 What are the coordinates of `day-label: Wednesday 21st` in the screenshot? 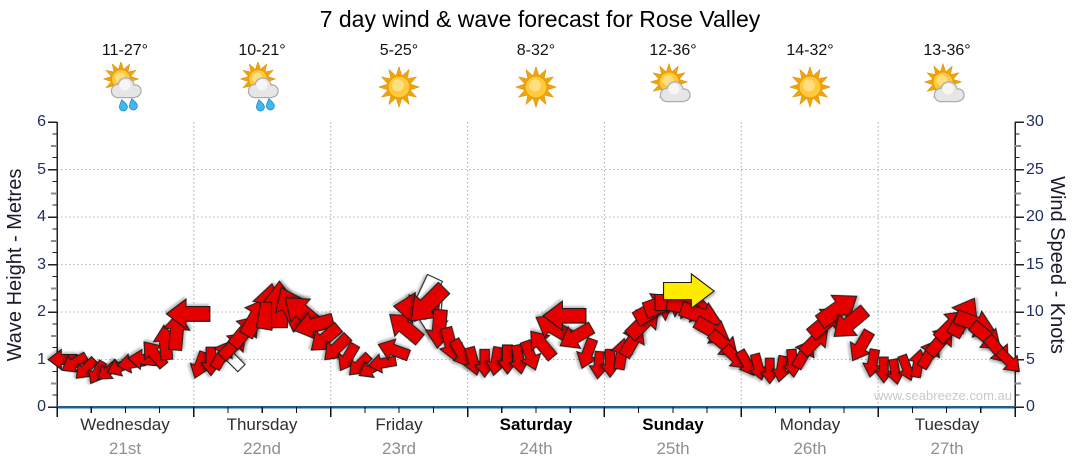 It's located at (125, 437).